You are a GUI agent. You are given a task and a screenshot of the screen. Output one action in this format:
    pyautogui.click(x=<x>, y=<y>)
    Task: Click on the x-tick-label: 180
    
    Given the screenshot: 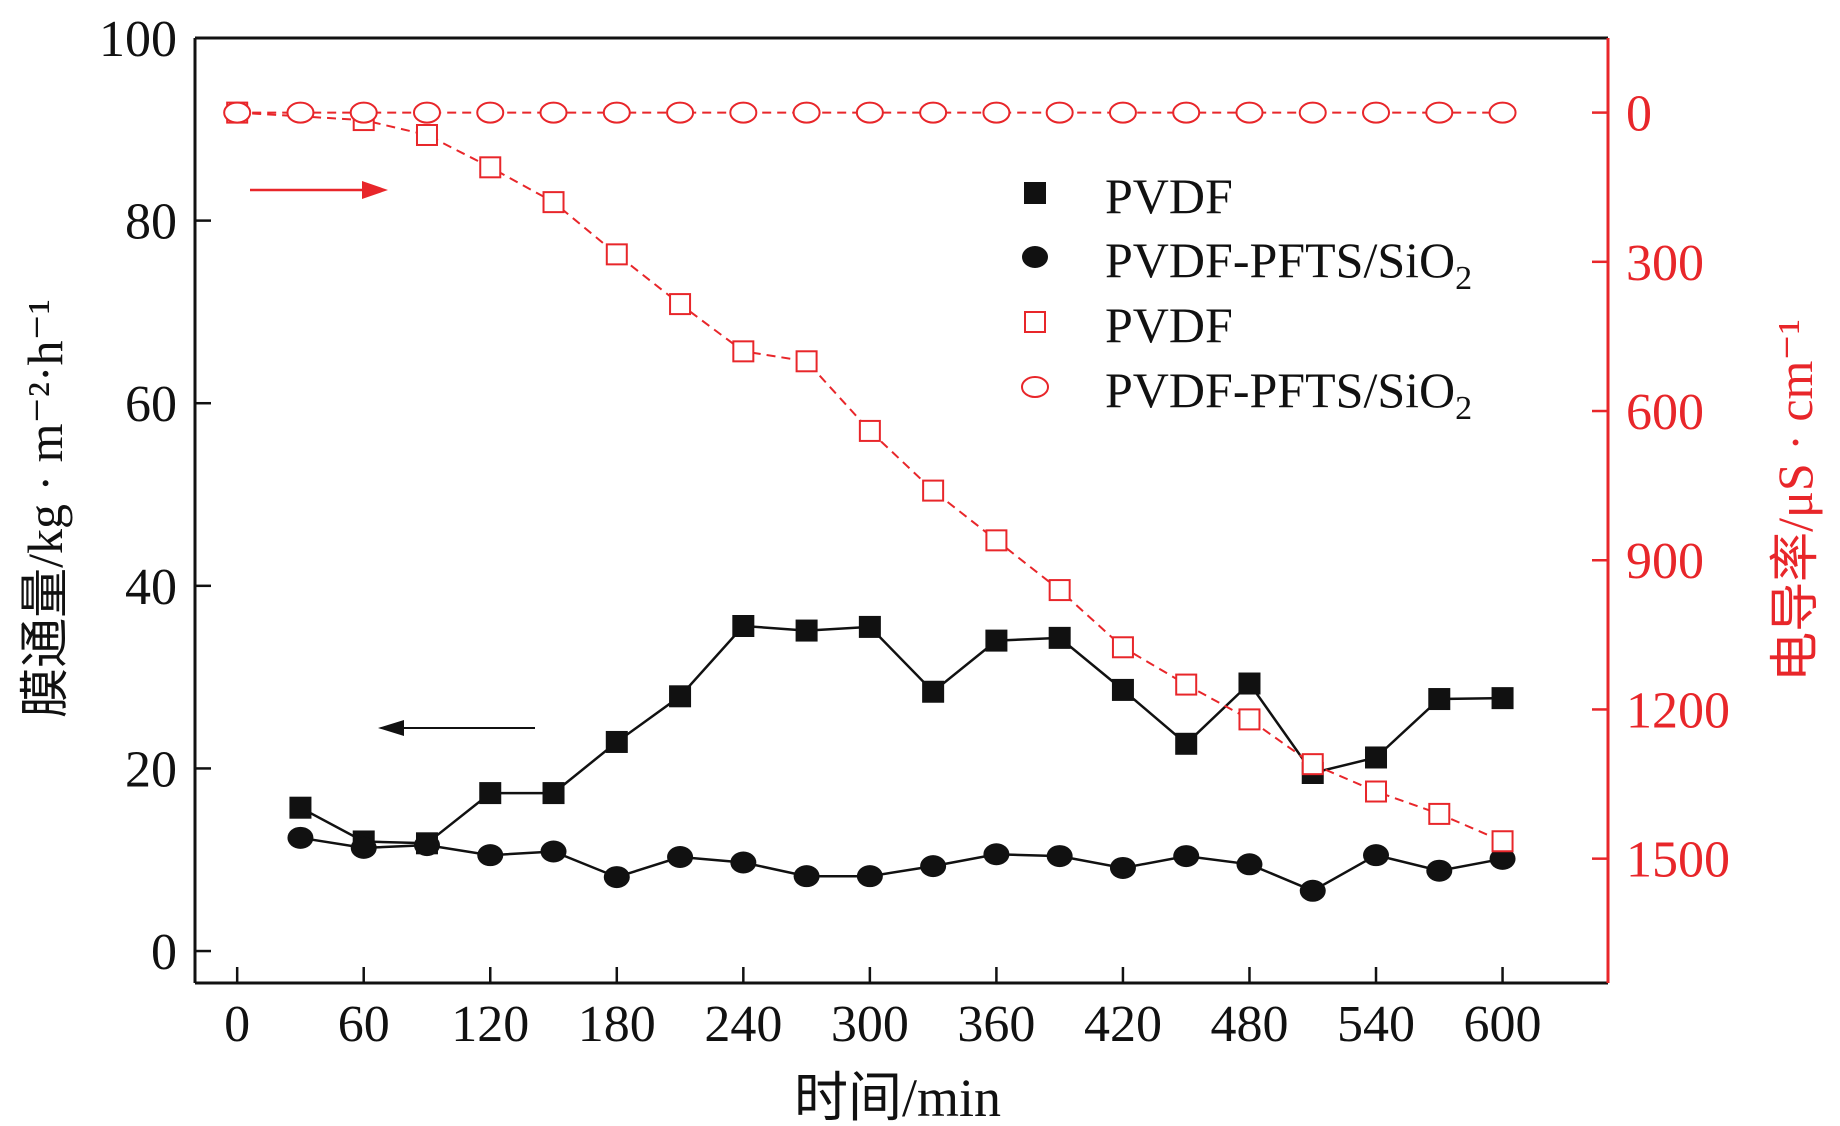 What is the action you would take?
    pyautogui.click(x=617, y=1024)
    